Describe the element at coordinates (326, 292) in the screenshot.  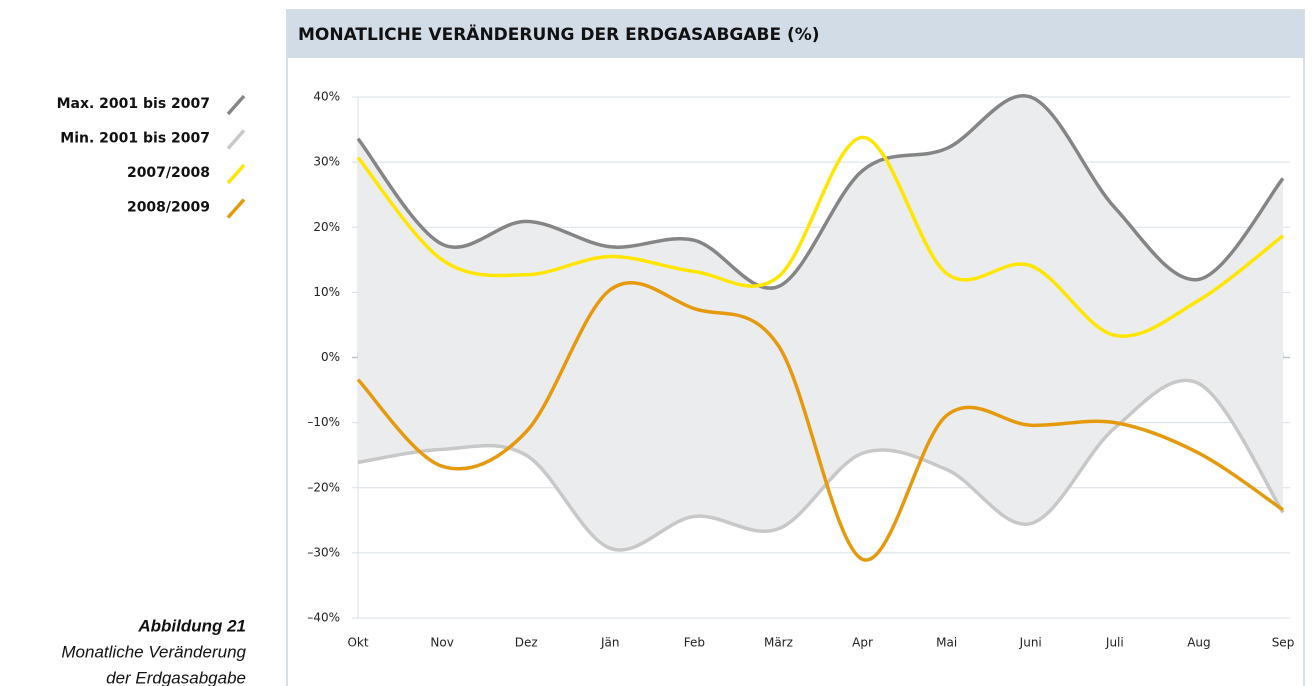
I see `y-tick-label: 10%` at that location.